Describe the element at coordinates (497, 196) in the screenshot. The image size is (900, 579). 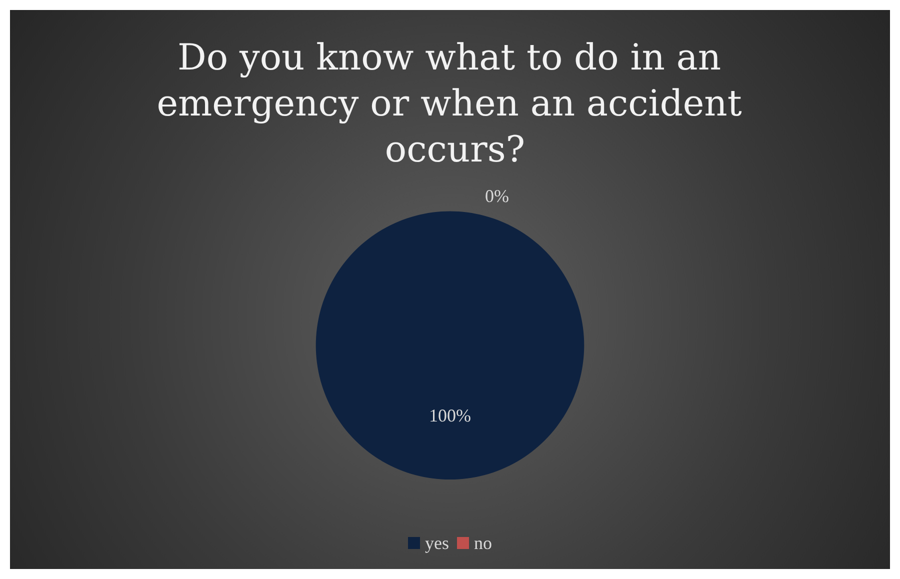
I see `text: 0%` at that location.